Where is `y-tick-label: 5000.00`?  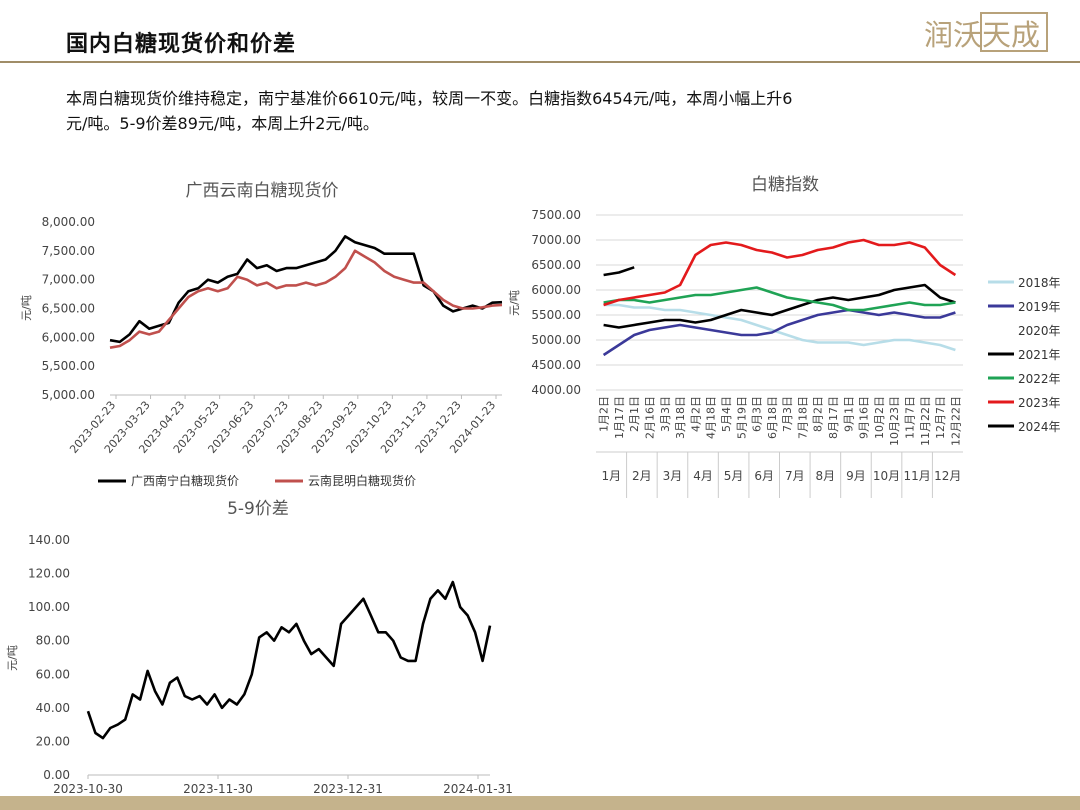
y-tick-label: 5000.00 is located at coordinates (556, 340).